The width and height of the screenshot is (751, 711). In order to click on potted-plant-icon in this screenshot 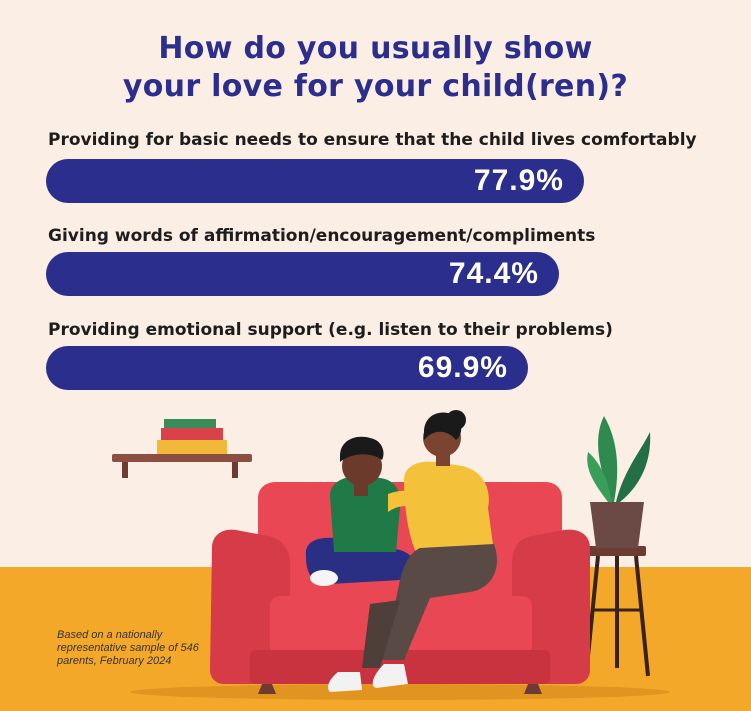, I will do `click(617, 546)`.